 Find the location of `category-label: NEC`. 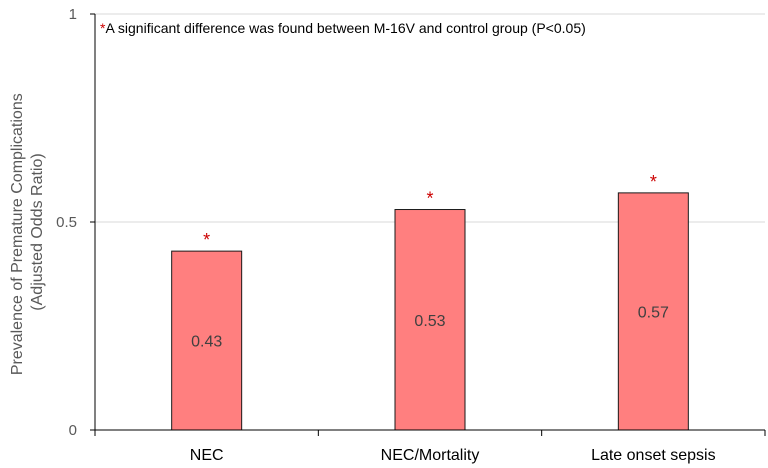

category-label: NEC is located at coordinates (207, 455).